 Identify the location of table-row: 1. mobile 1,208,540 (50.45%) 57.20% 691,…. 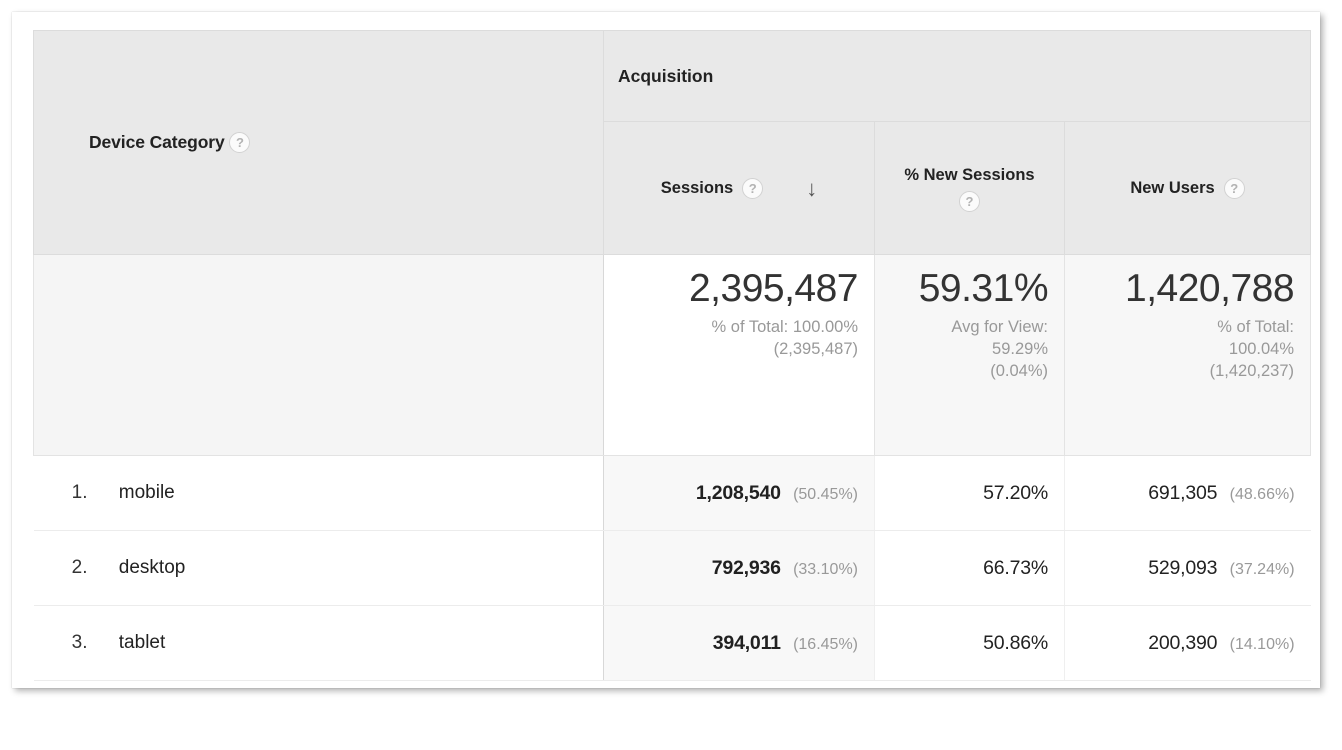
(672, 493).